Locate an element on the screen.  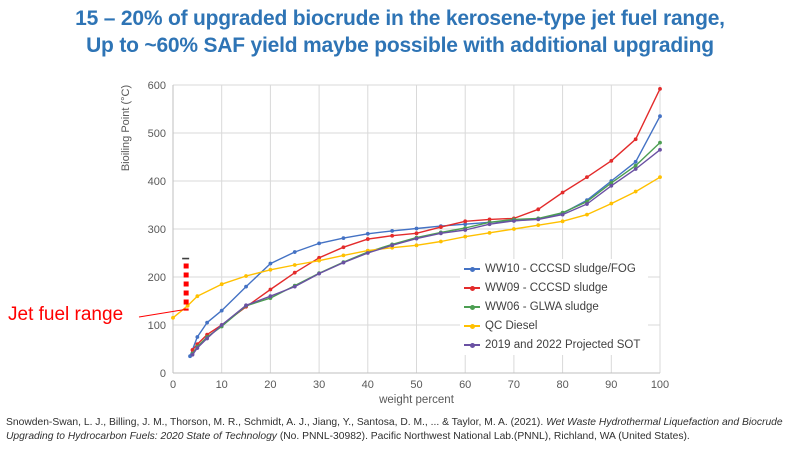
legend-item: WW10 - CCCSD sludge/FOG is located at coordinates (552, 269).